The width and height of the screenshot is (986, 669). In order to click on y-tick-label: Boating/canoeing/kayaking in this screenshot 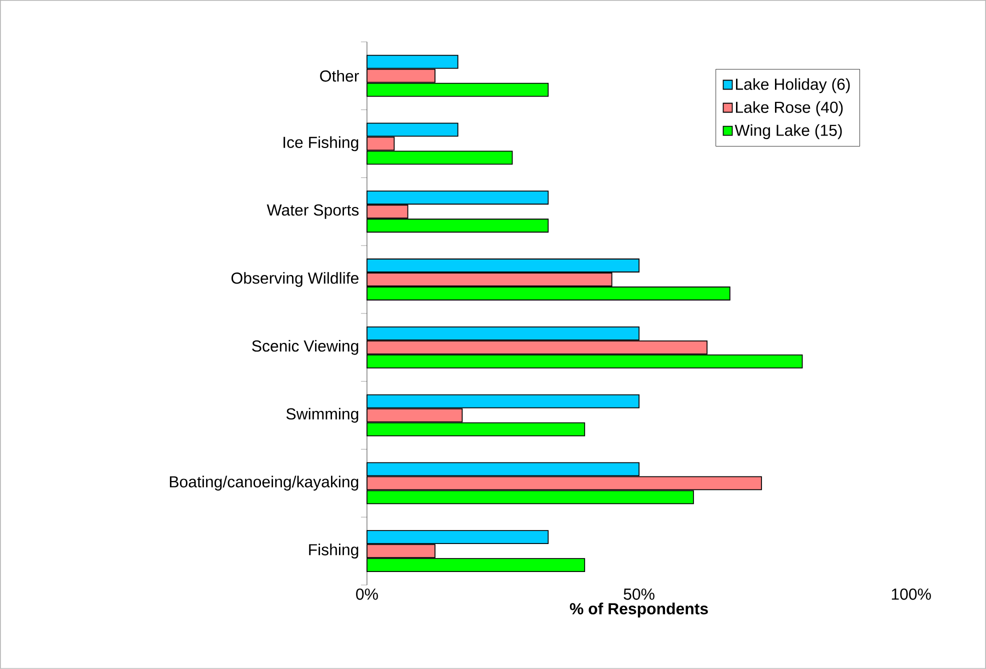, I will do `click(264, 483)`.